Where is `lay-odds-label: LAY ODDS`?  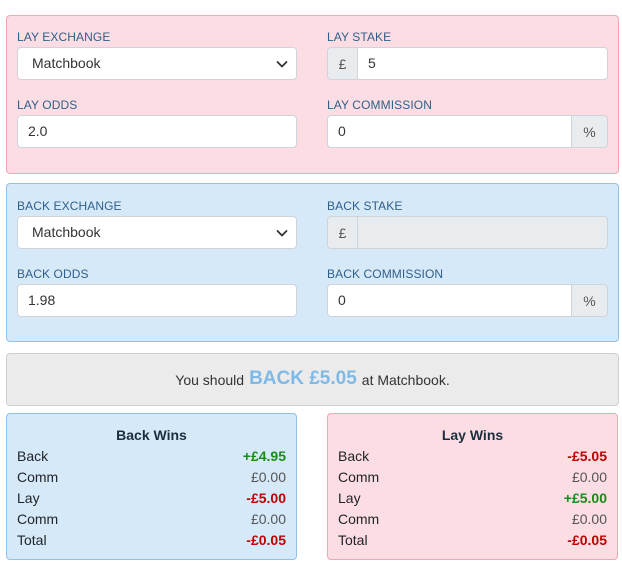 lay-odds-label: LAY ODDS is located at coordinates (47, 105).